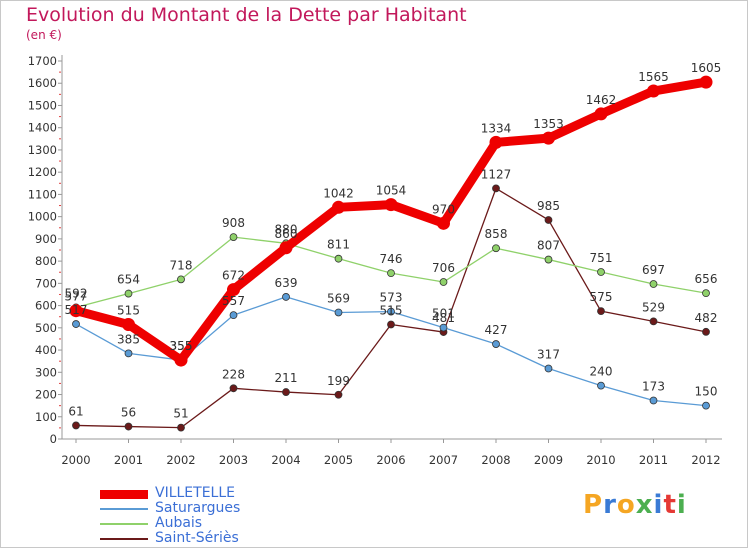 The width and height of the screenshot is (750, 550). I want to click on data-label: 557, so click(233, 301).